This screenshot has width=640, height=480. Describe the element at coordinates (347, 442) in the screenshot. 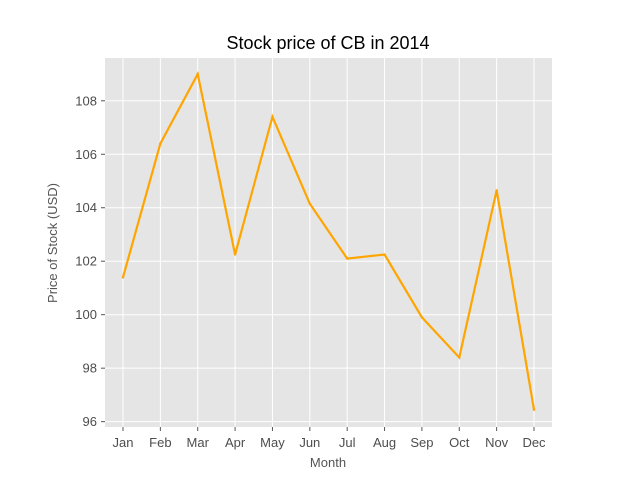

I see `x-tick-label: Jul` at that location.